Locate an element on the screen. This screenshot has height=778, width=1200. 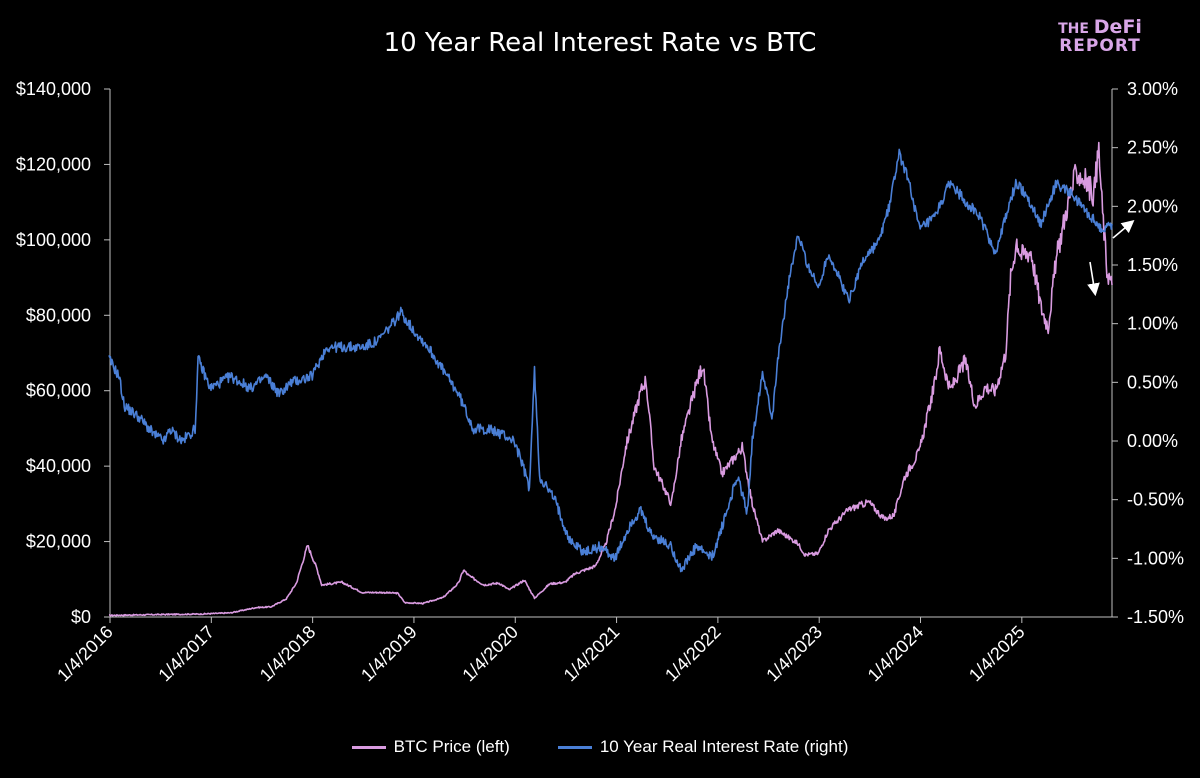
left-tick-label: $60,000 is located at coordinates (58, 391).